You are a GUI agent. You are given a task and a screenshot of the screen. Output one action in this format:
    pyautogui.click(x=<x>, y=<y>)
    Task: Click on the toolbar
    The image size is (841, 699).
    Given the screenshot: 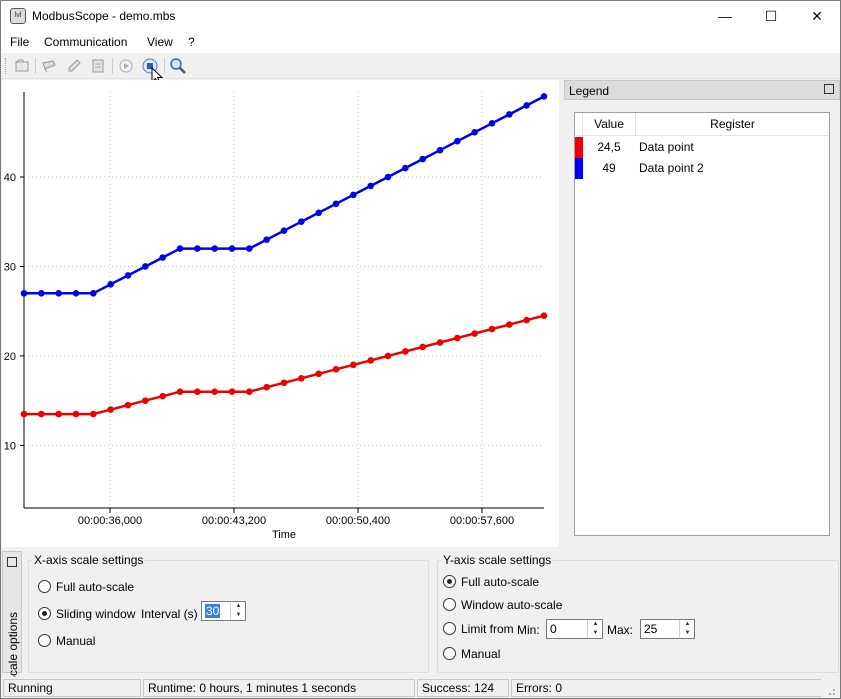 What is the action you would take?
    pyautogui.click(x=420, y=69)
    